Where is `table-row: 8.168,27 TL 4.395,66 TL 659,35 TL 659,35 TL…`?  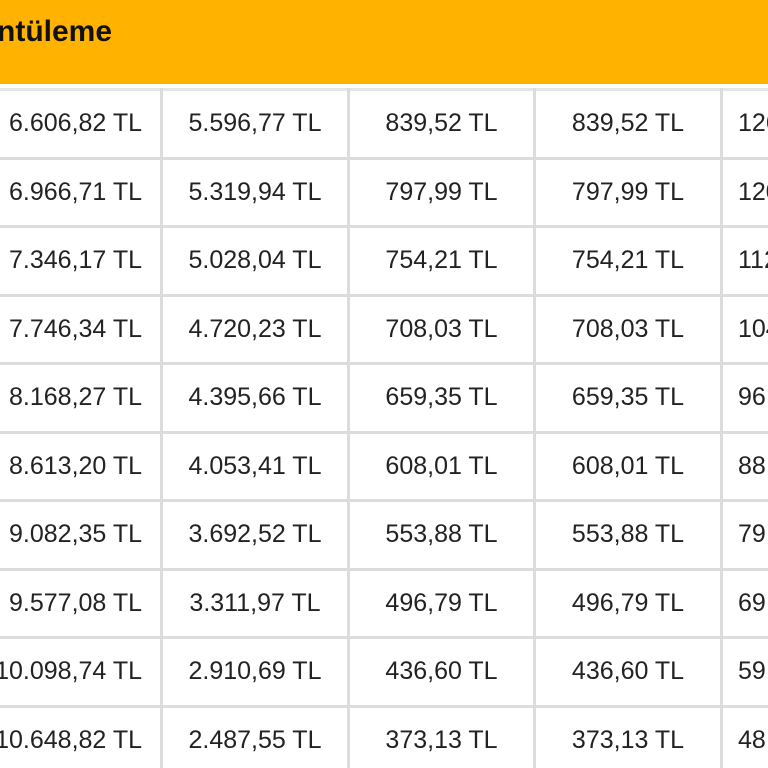 table-row: 8.168,27 TL 4.395,66 TL 659,35 TL 659,35 TL… is located at coordinates (384, 398).